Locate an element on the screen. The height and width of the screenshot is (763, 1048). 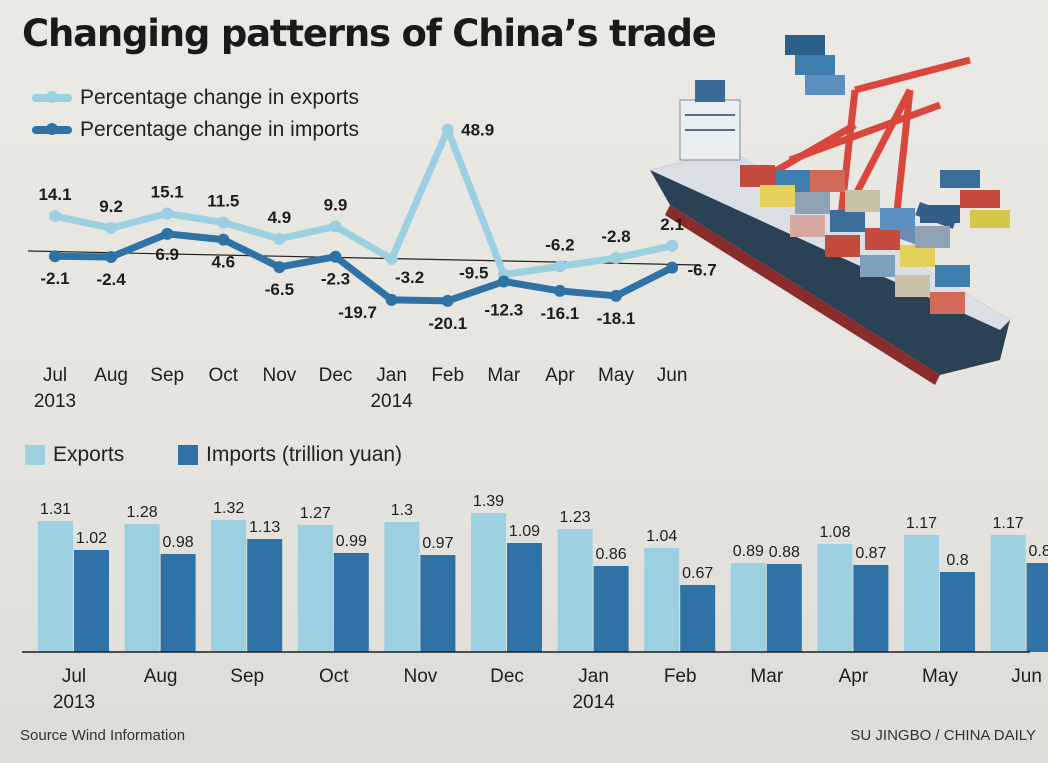
imports-change-label-nov: -6.5 is located at coordinates (279, 289).